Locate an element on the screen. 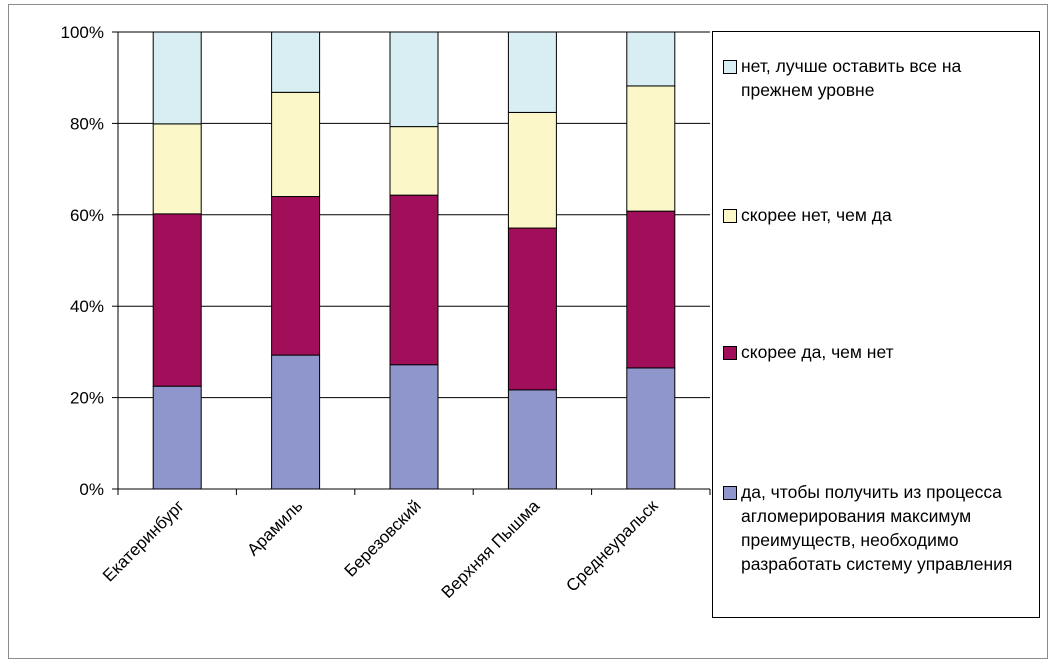 The height and width of the screenshot is (665, 1052). y-tick-labels: 0% 20% 40% 60% 80% 100% is located at coordinates (82, 261).